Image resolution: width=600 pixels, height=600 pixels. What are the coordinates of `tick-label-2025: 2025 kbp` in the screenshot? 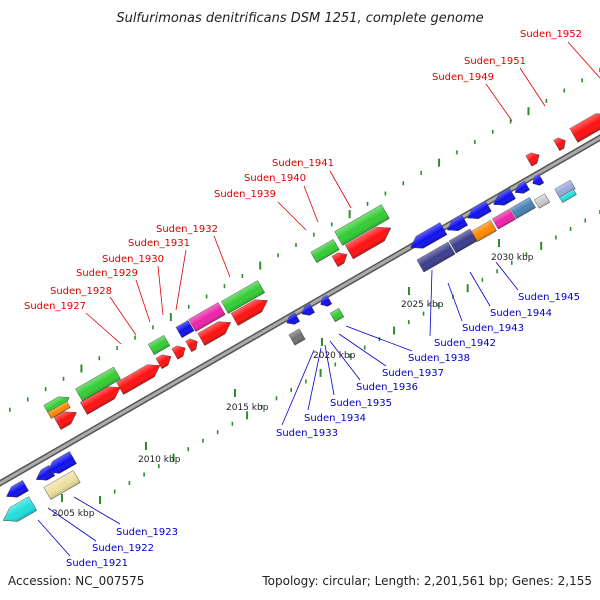 It's located at (422, 305).